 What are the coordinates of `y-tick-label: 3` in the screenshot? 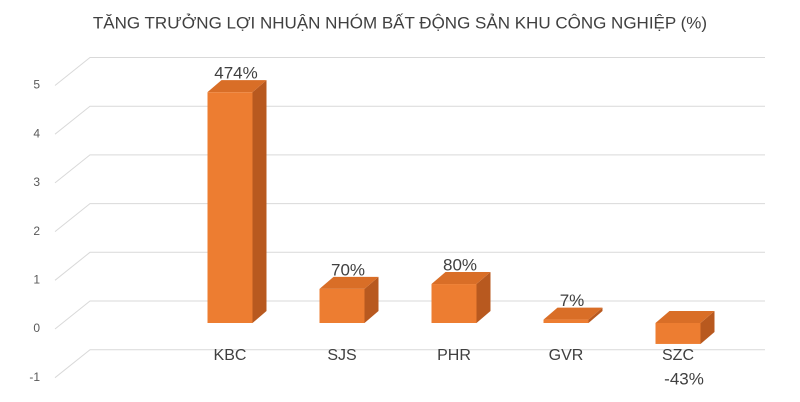 It's located at (36, 182).